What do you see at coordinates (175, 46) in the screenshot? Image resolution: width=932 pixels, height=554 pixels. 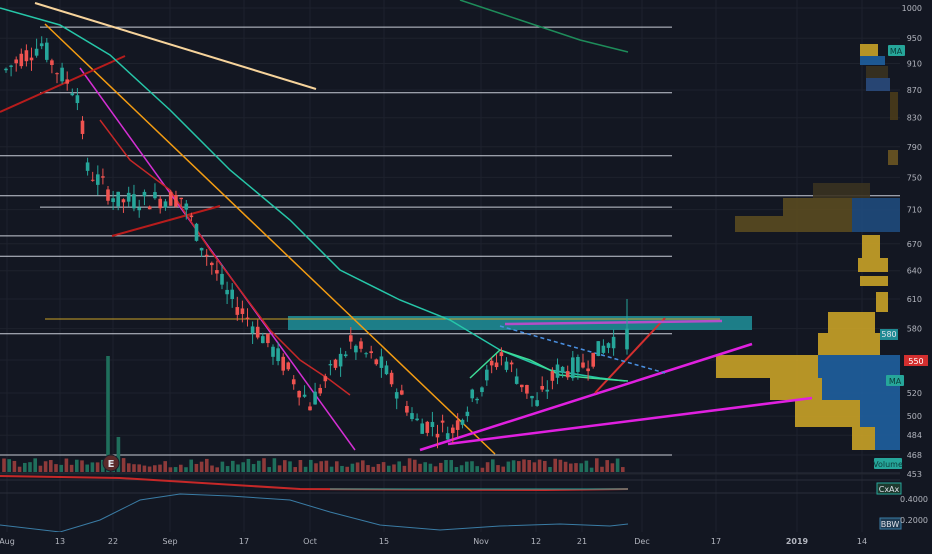 I see `trendline-cream` at bounding box center [175, 46].